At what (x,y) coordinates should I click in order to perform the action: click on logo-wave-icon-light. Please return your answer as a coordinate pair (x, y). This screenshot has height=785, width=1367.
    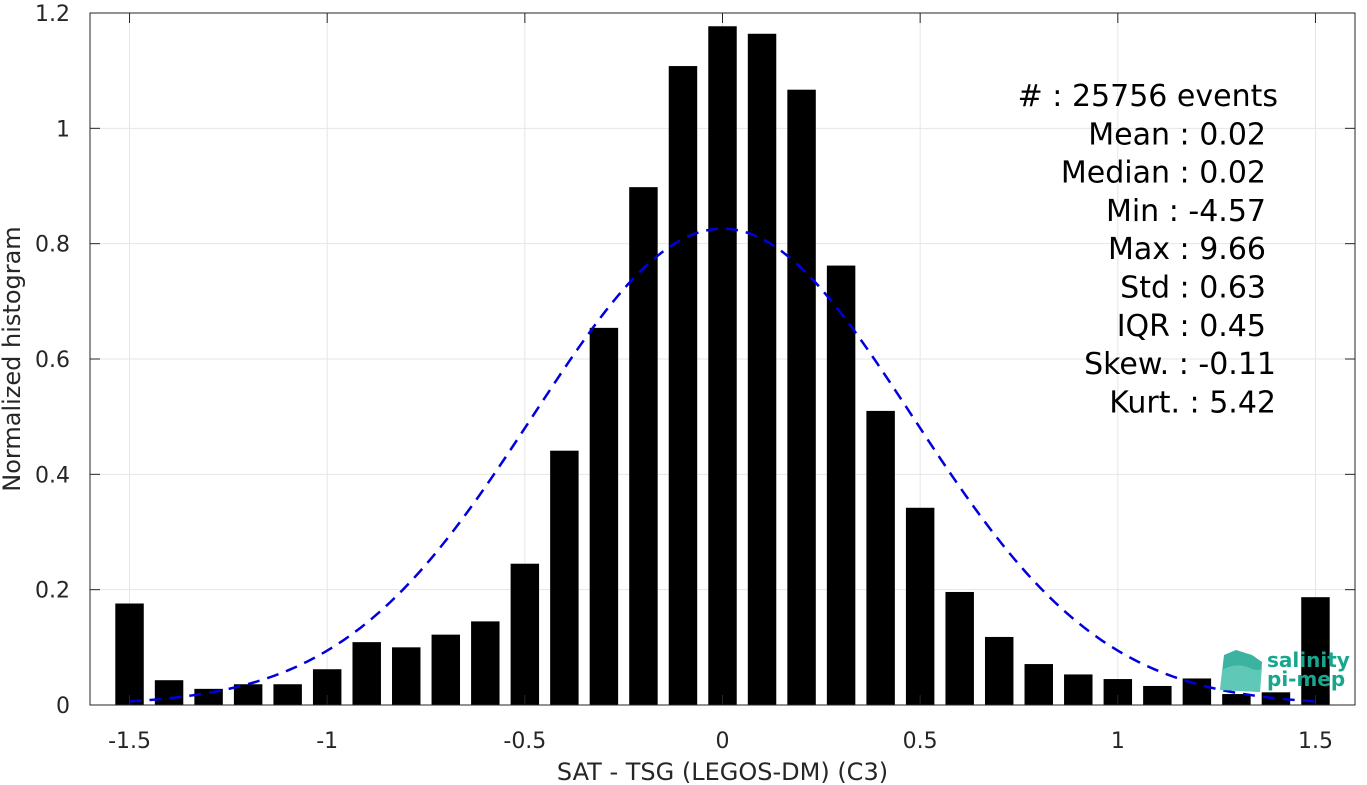
    Looking at the image, I should click on (1241, 678).